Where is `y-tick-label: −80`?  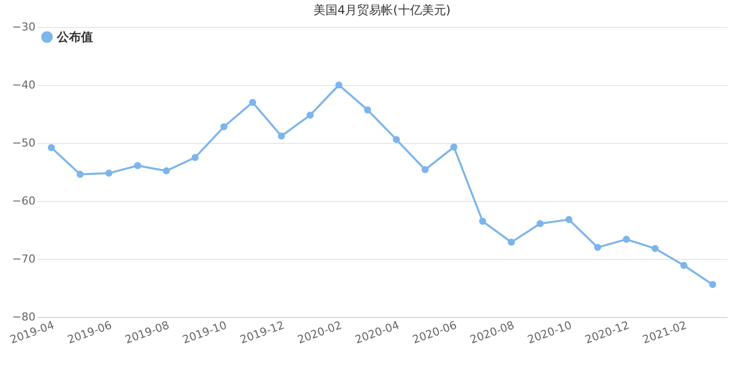 y-tick-label: −80 is located at coordinates (24, 317).